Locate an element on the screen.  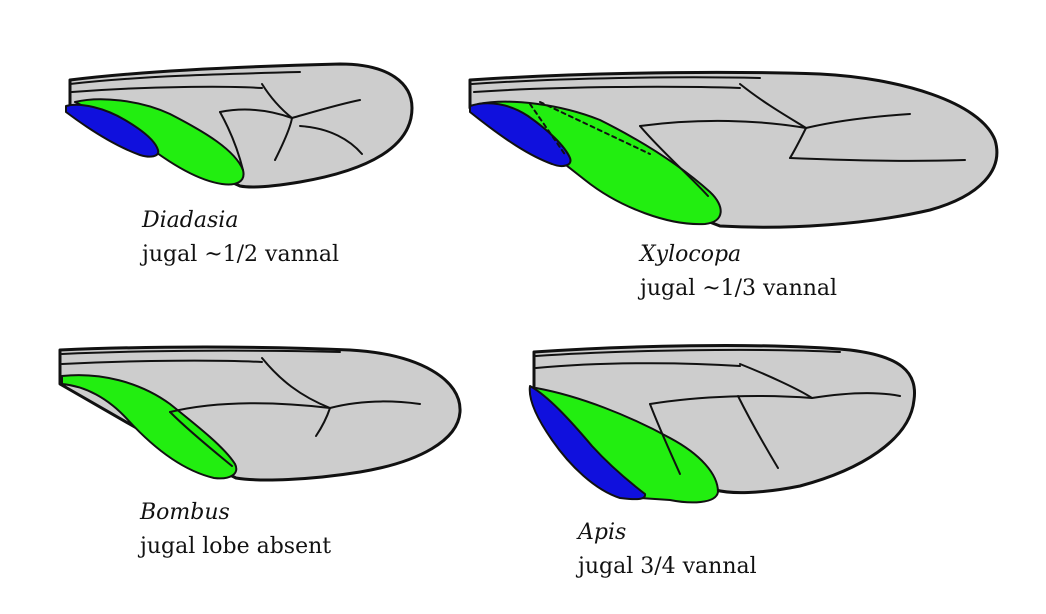
bombus-veins is located at coordinates (241, 408).